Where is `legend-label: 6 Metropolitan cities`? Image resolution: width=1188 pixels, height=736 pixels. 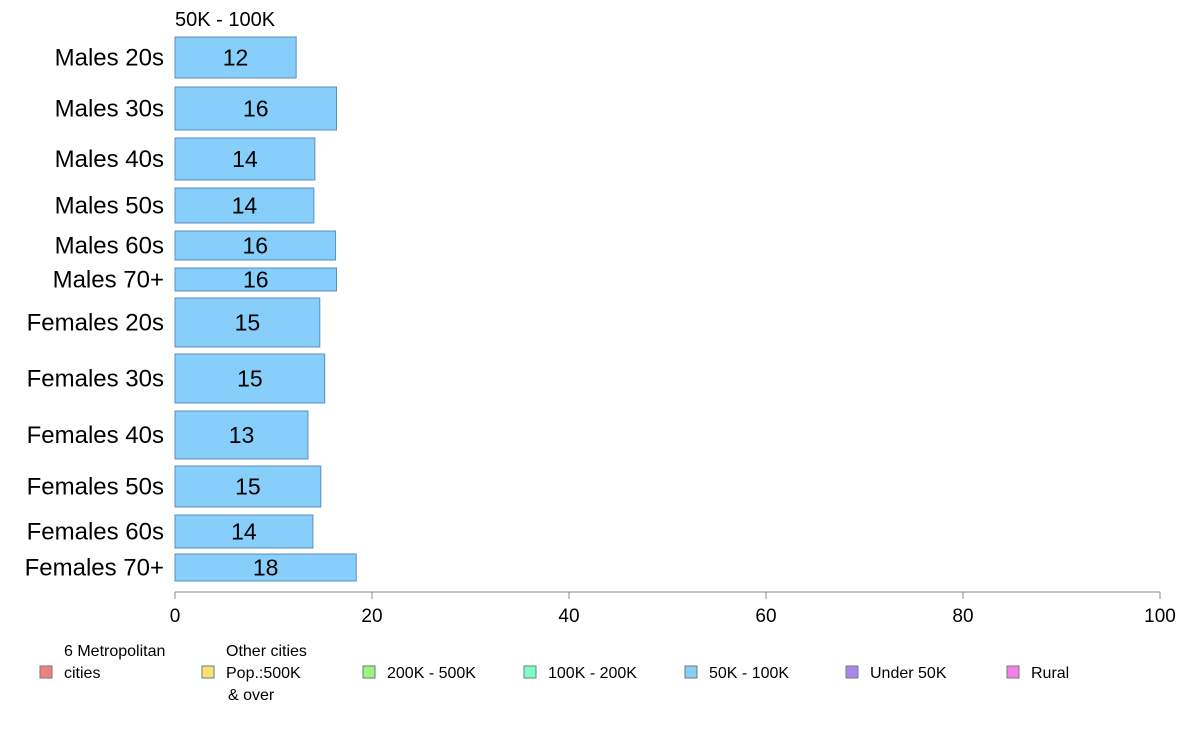
legend-label: 6 Metropolitan cities is located at coordinates (114, 662).